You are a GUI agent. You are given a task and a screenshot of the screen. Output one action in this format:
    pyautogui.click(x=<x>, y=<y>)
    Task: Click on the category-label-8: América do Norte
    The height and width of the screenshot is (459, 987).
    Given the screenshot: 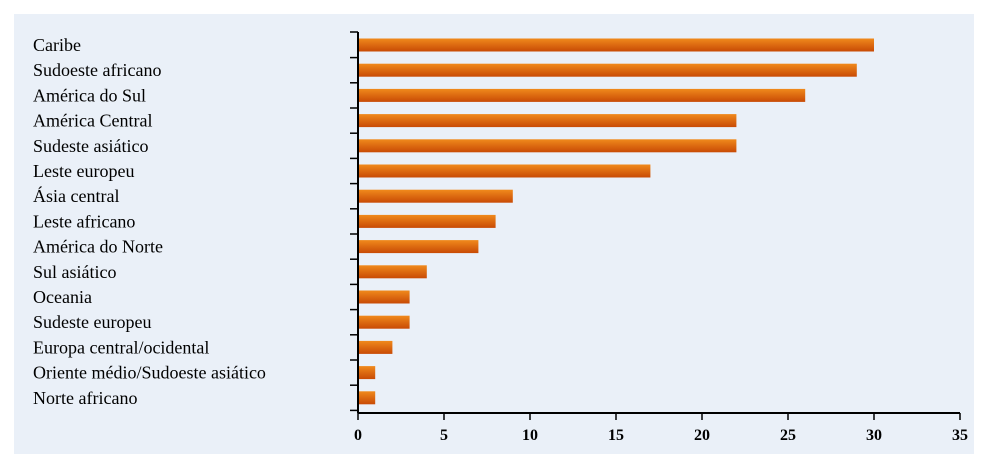 What is the action you would take?
    pyautogui.click(x=98, y=247)
    